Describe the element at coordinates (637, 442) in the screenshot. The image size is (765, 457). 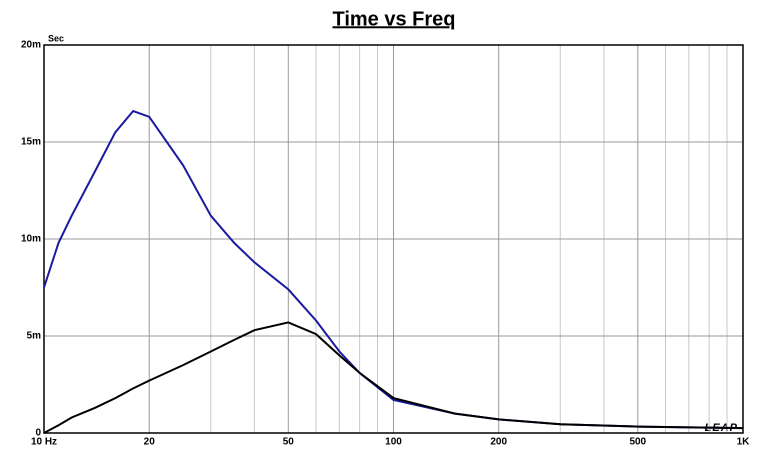
I see `x-tick-label: 500` at that location.